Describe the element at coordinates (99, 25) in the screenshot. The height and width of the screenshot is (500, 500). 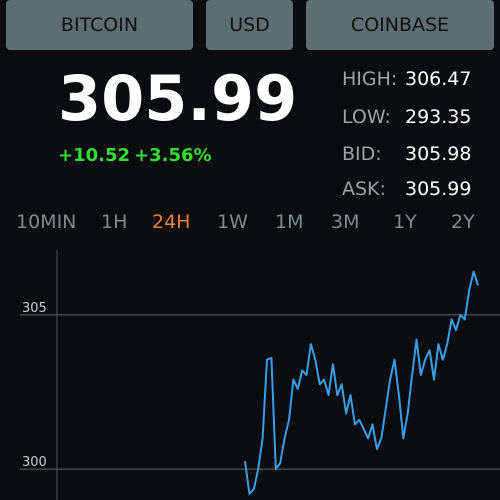
I see `coin-button: BITCOIN` at that location.